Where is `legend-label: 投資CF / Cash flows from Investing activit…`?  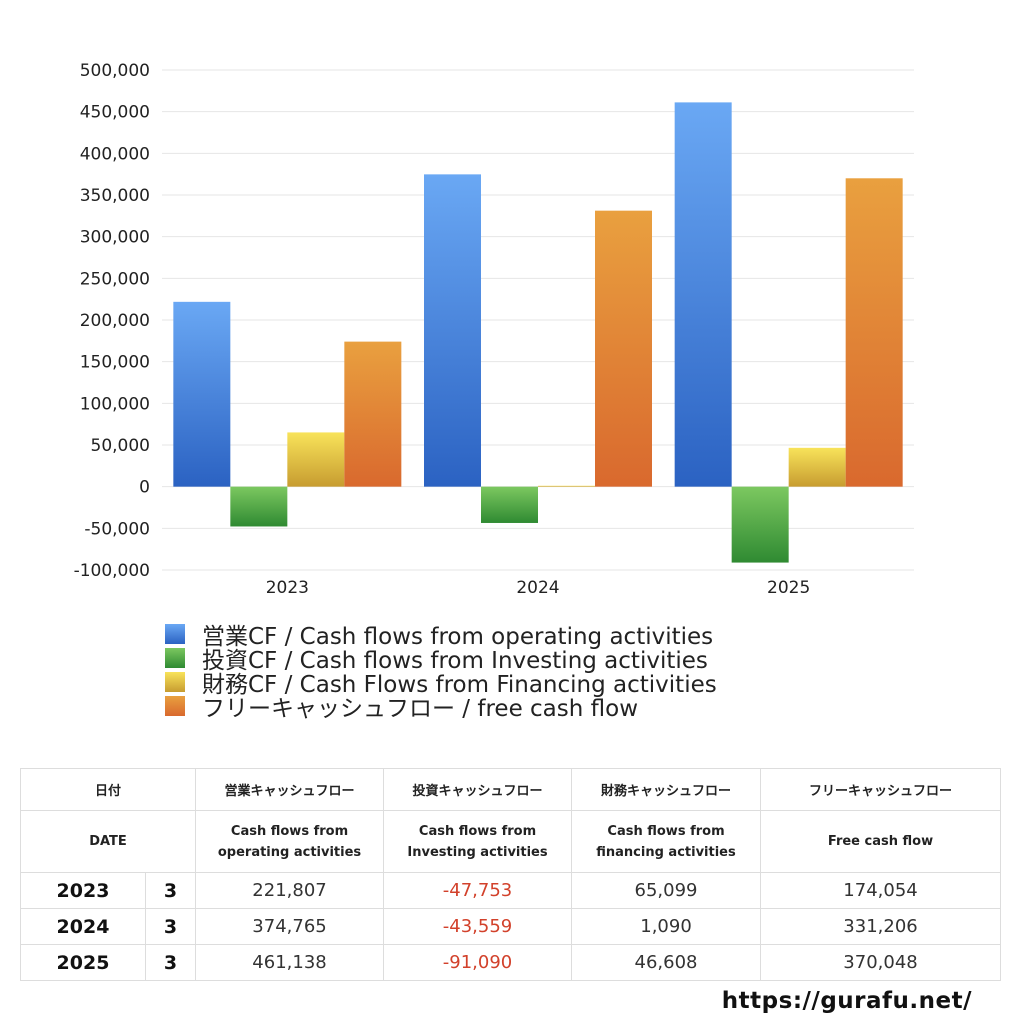
legend-label: 投資CF / Cash flows from Investing activit… is located at coordinates (455, 661).